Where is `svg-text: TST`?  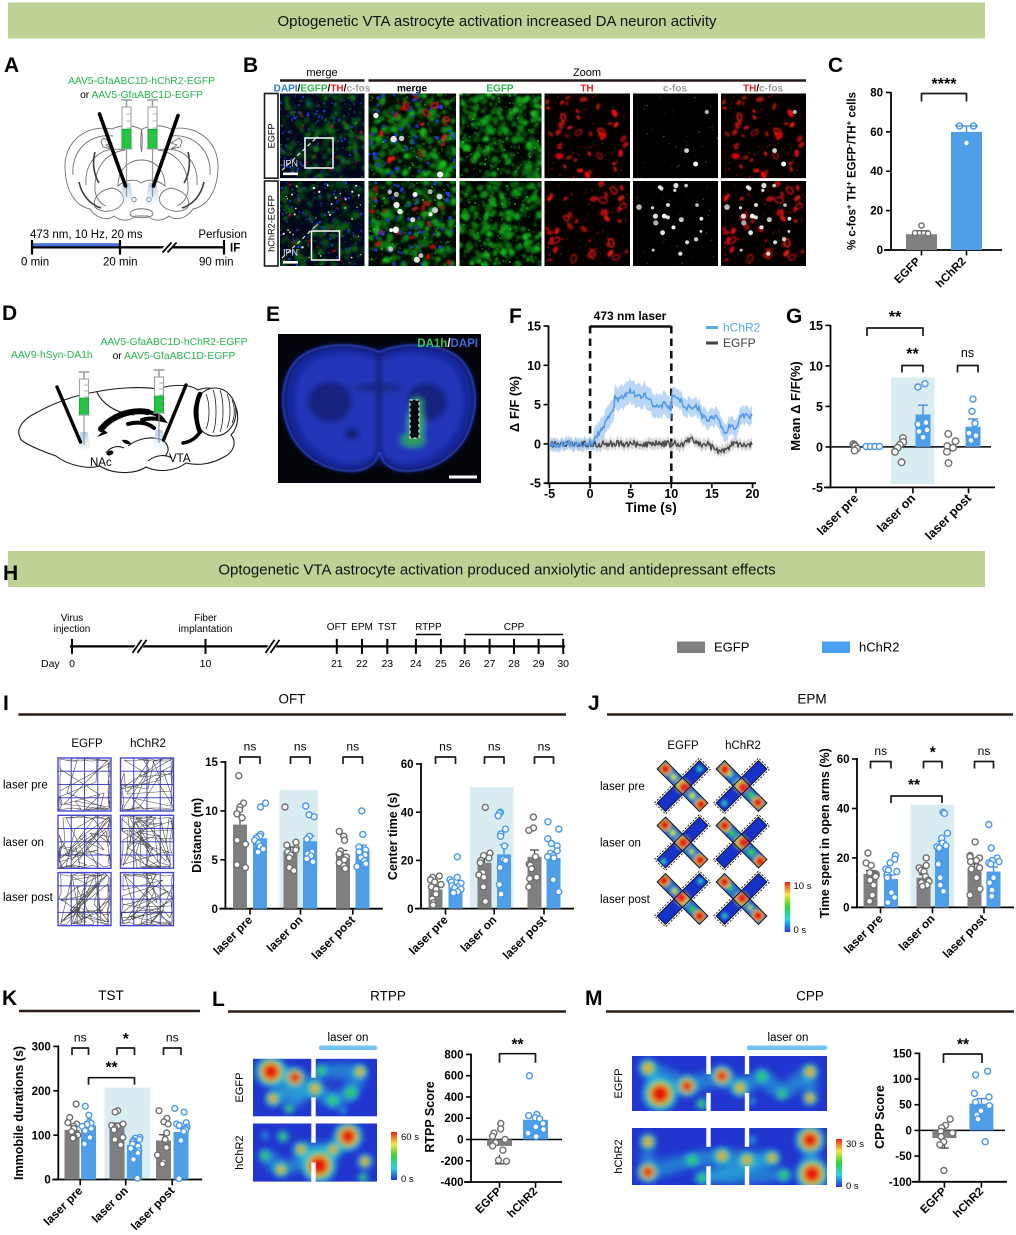 svg-text: TST is located at coordinates (387, 627).